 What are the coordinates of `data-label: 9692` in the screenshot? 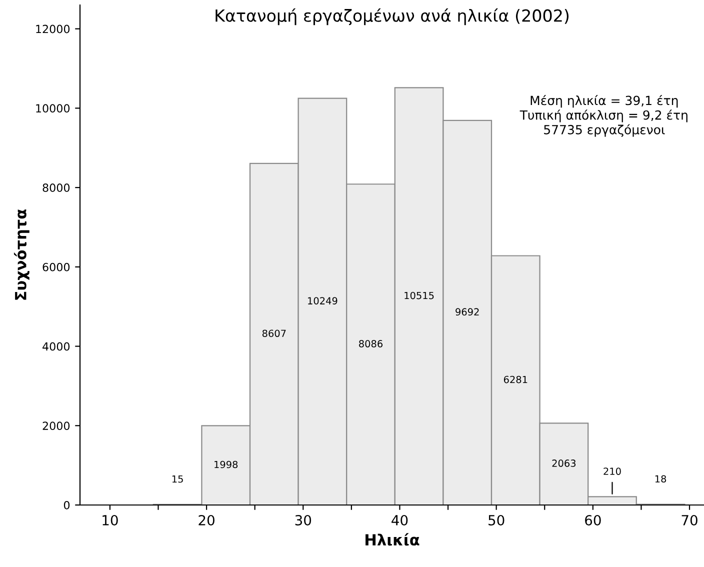 It's located at (467, 312).